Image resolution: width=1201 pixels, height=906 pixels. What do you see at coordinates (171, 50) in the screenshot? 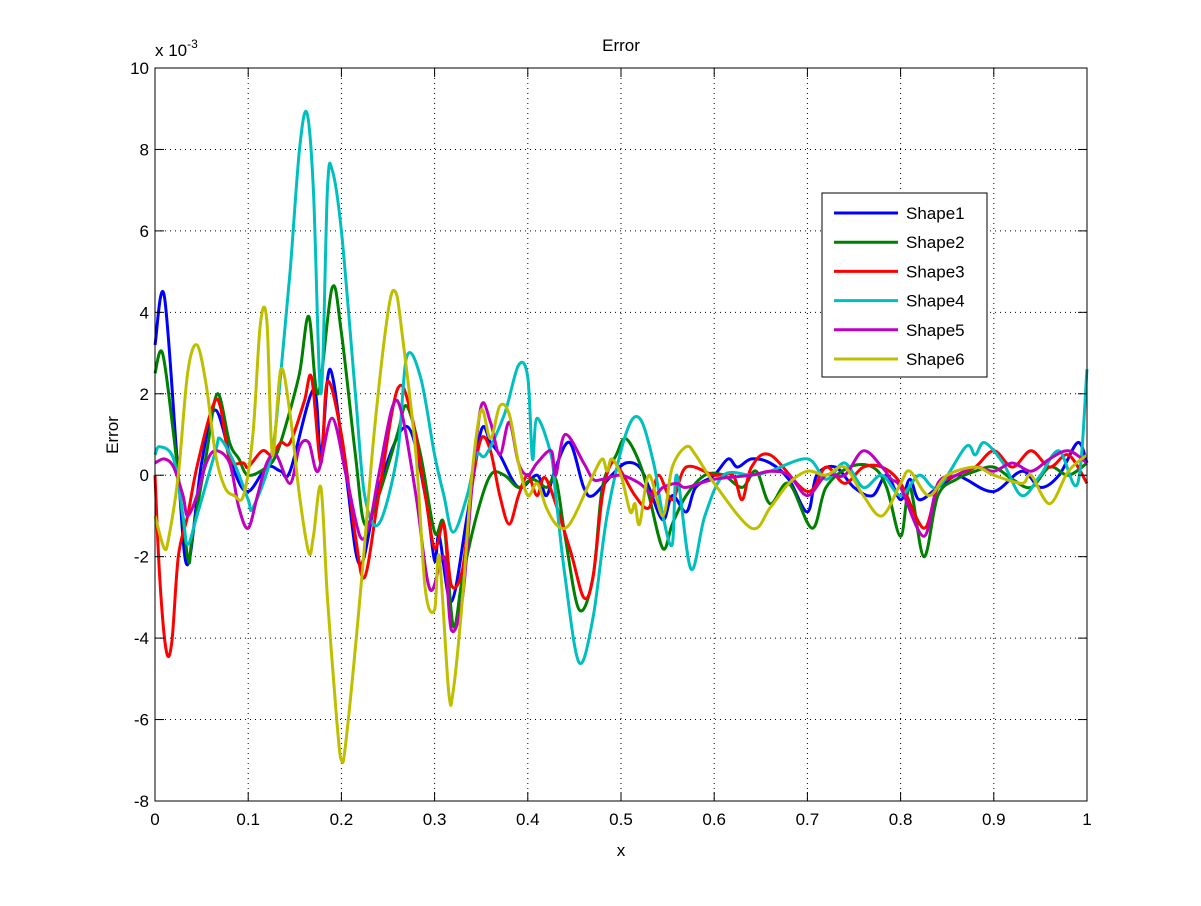
I see `y-multiplier-base: x 10` at bounding box center [171, 50].